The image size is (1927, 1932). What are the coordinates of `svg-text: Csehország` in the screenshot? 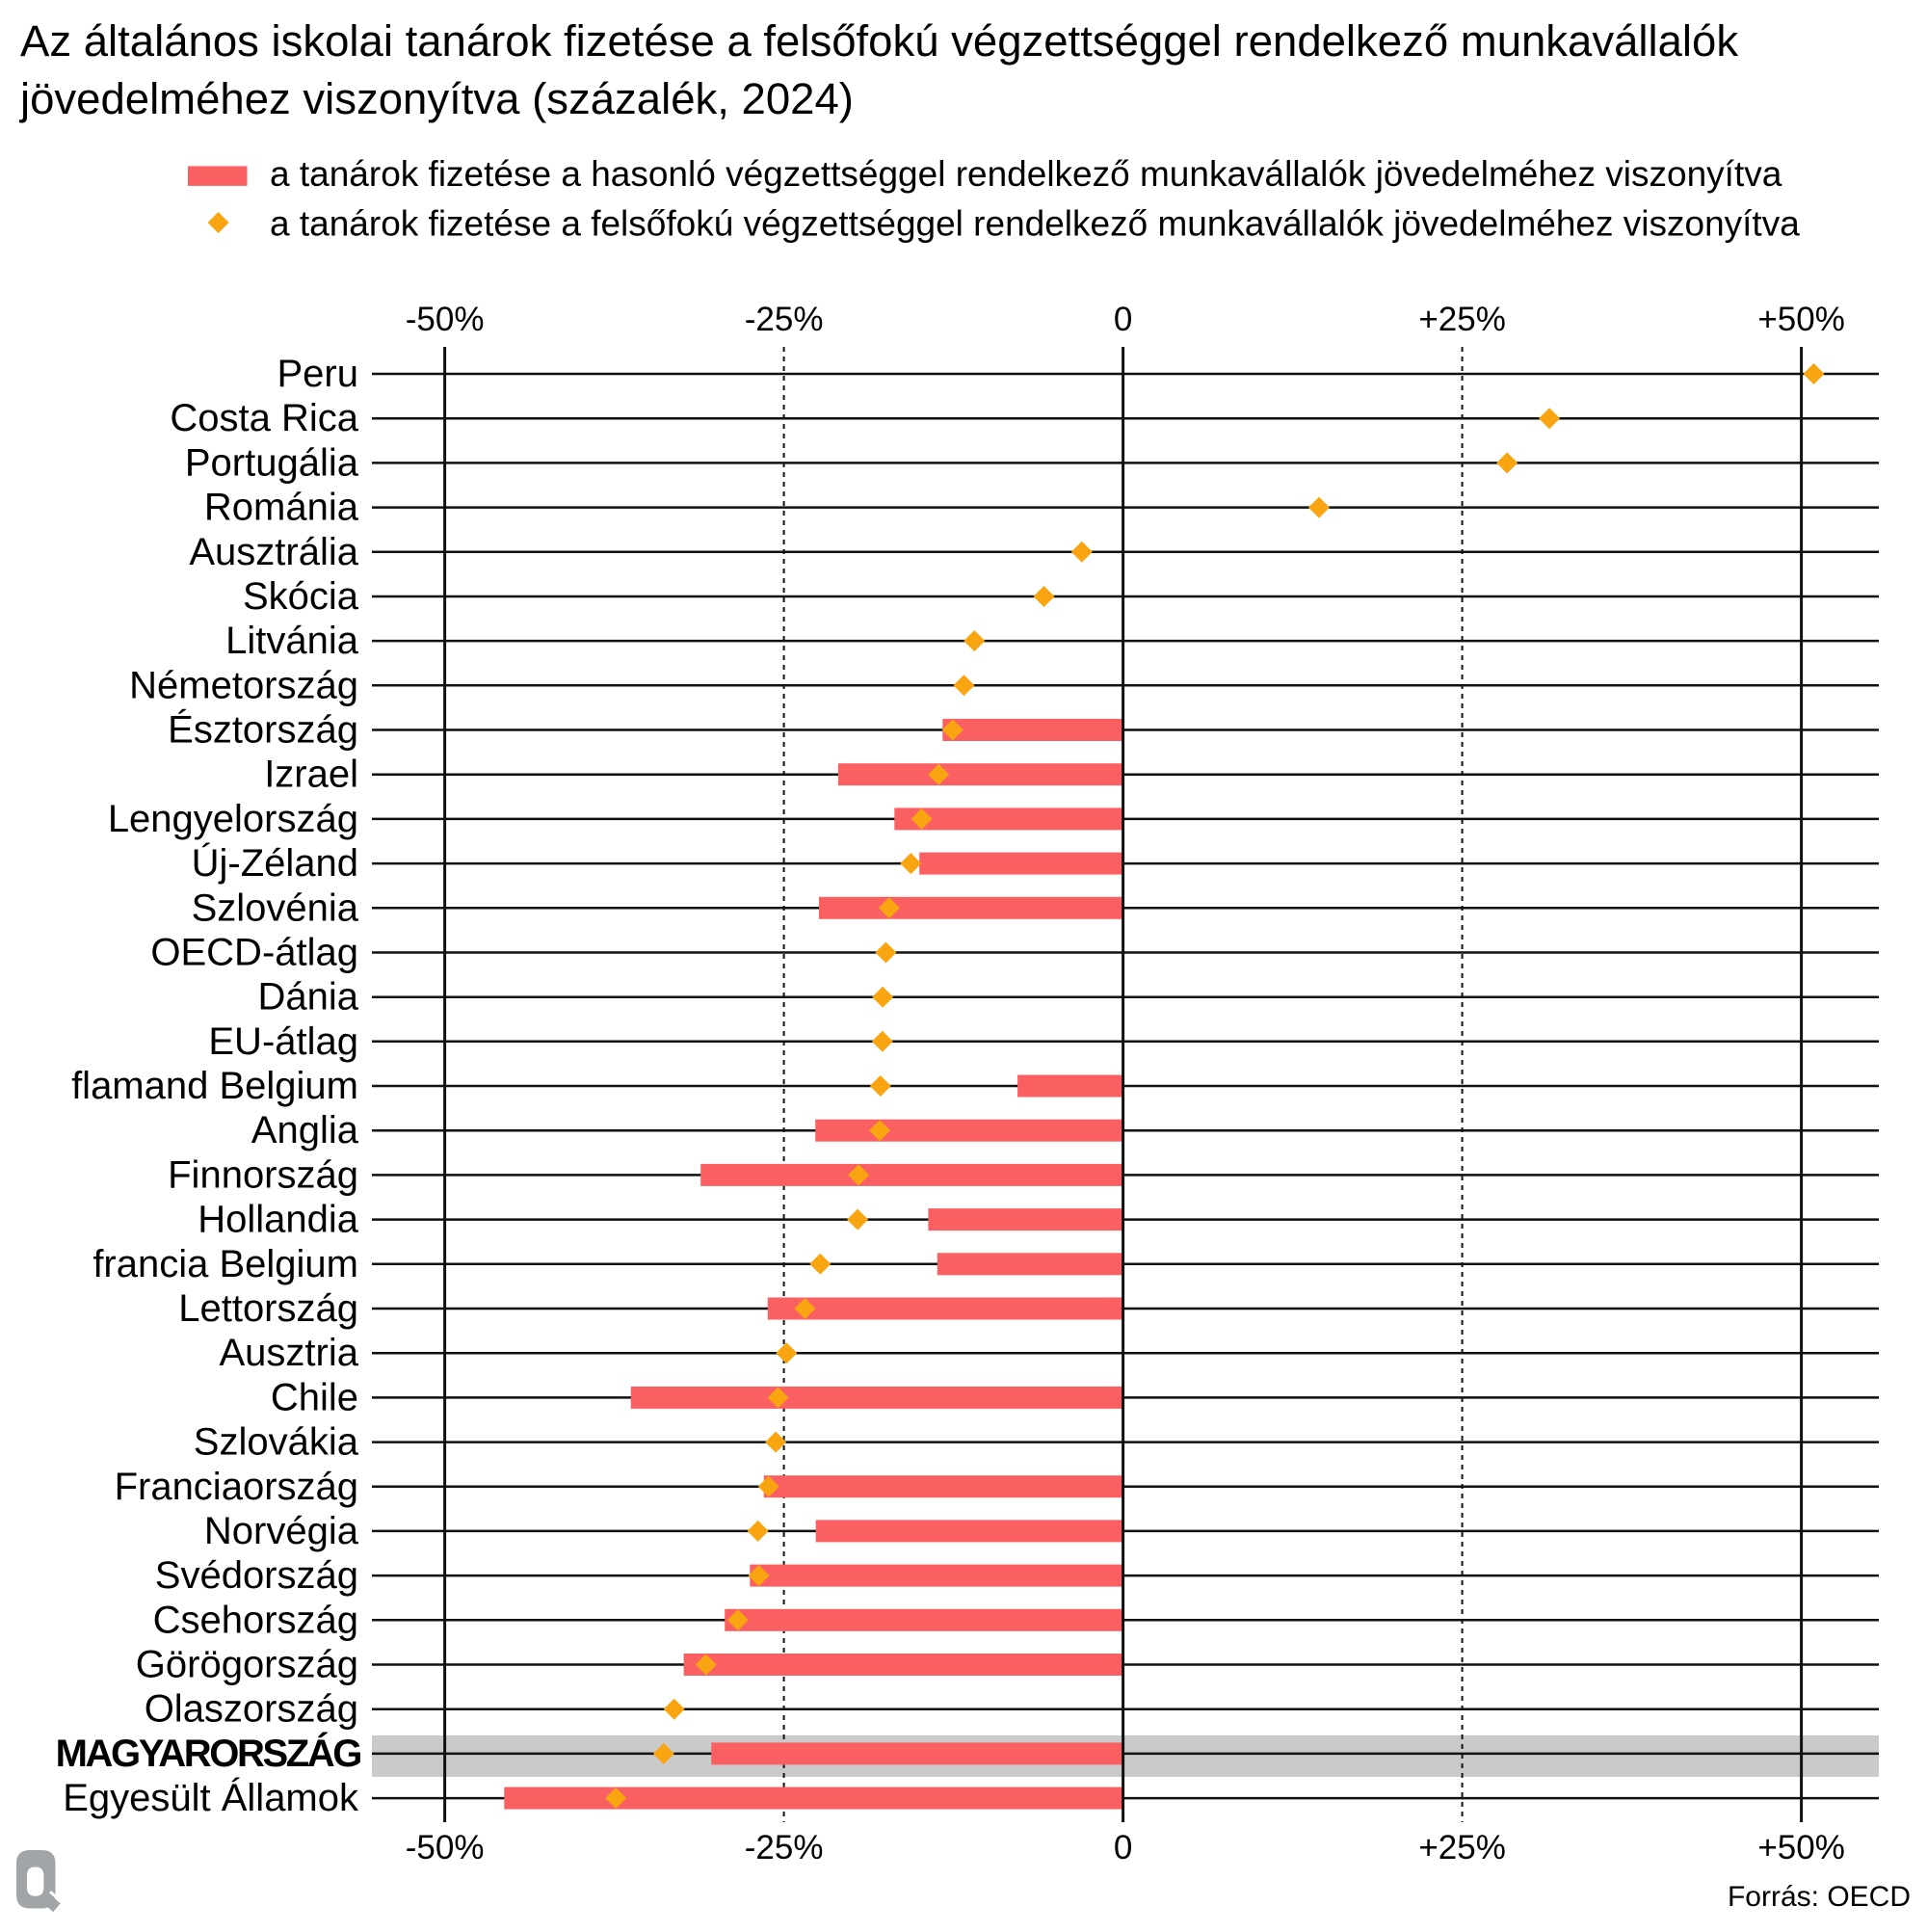 It's located at (256, 1620).